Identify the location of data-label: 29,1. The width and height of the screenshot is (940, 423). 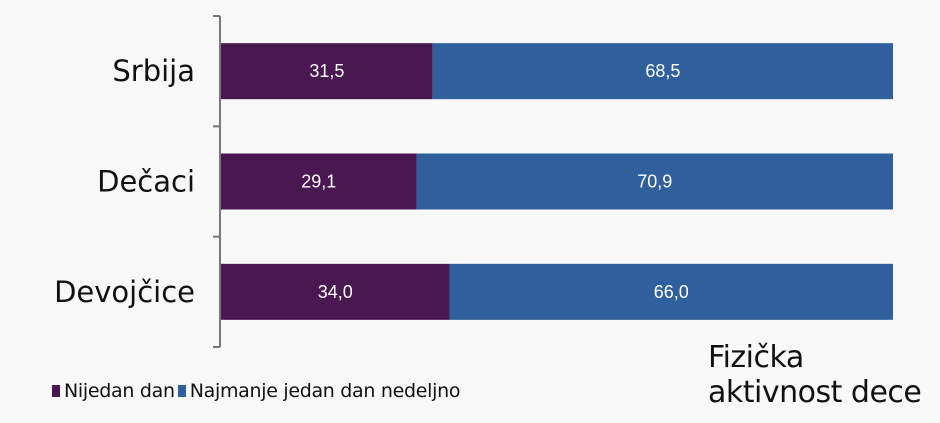
(318, 182).